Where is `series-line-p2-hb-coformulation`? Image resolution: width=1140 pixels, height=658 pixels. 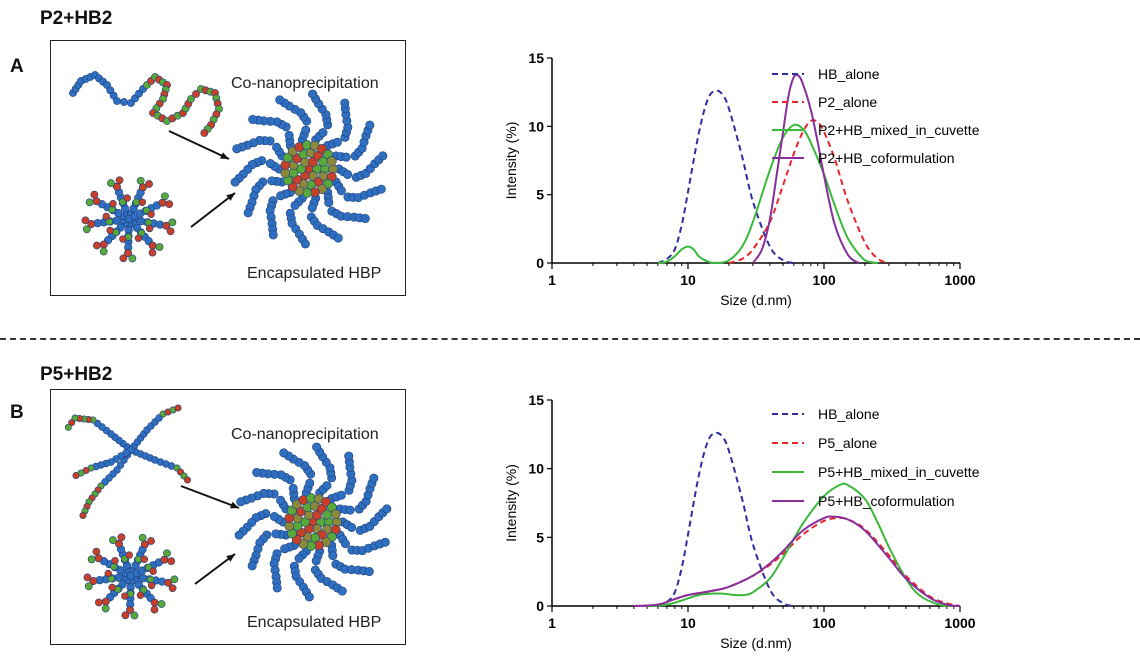 series-line-p2-hb-coformulation is located at coordinates (806, 168).